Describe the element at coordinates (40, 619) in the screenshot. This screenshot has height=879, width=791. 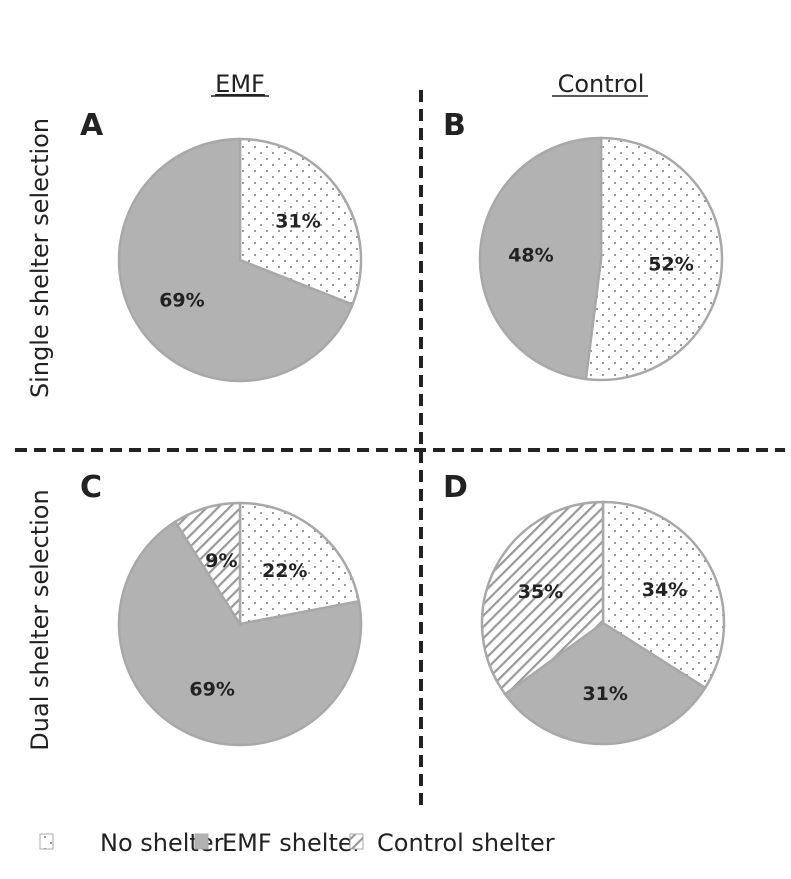
I see `row-header-dual: Dual shelter selection` at that location.